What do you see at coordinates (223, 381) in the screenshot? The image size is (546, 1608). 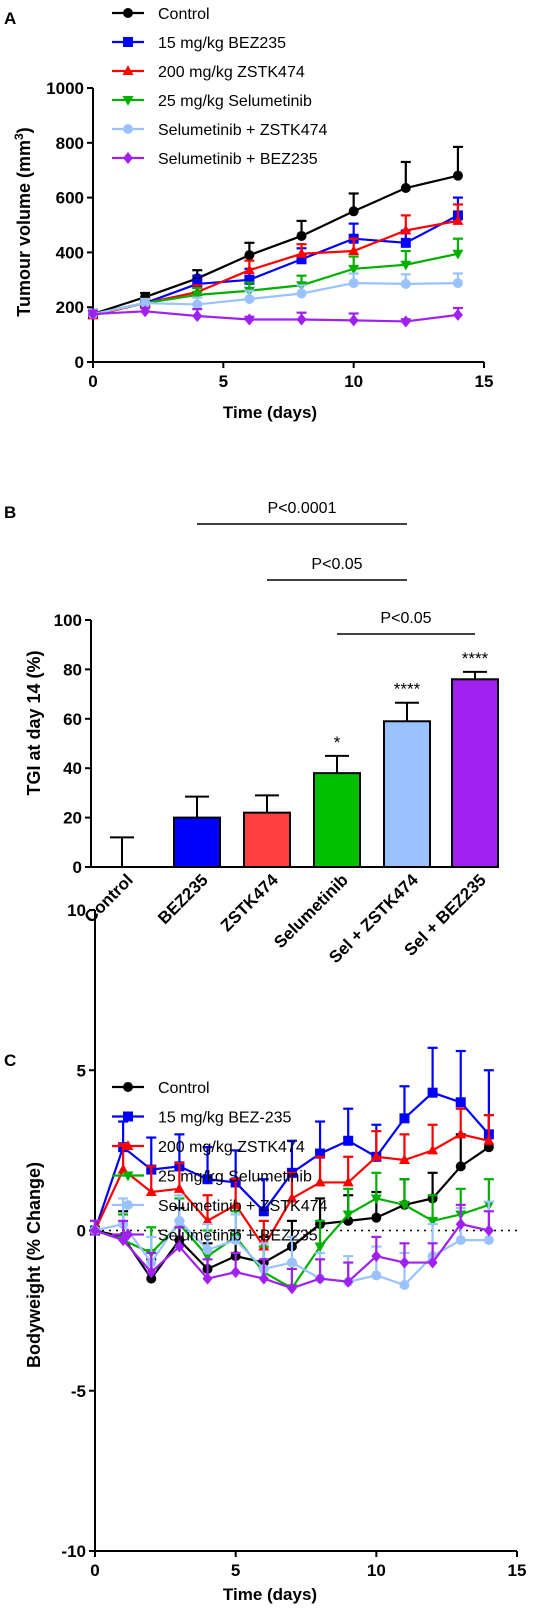 I see `x-tick-label: 5` at bounding box center [223, 381].